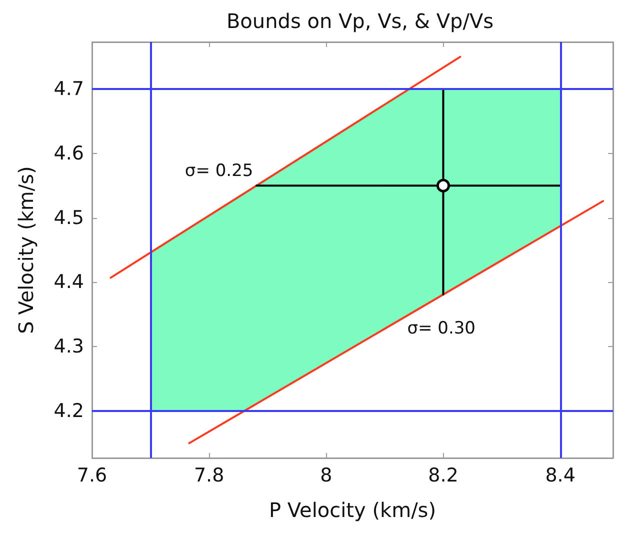 This screenshot has height=535, width=619. What do you see at coordinates (69, 153) in the screenshot?
I see `y-tick-label: 4.6` at bounding box center [69, 153].